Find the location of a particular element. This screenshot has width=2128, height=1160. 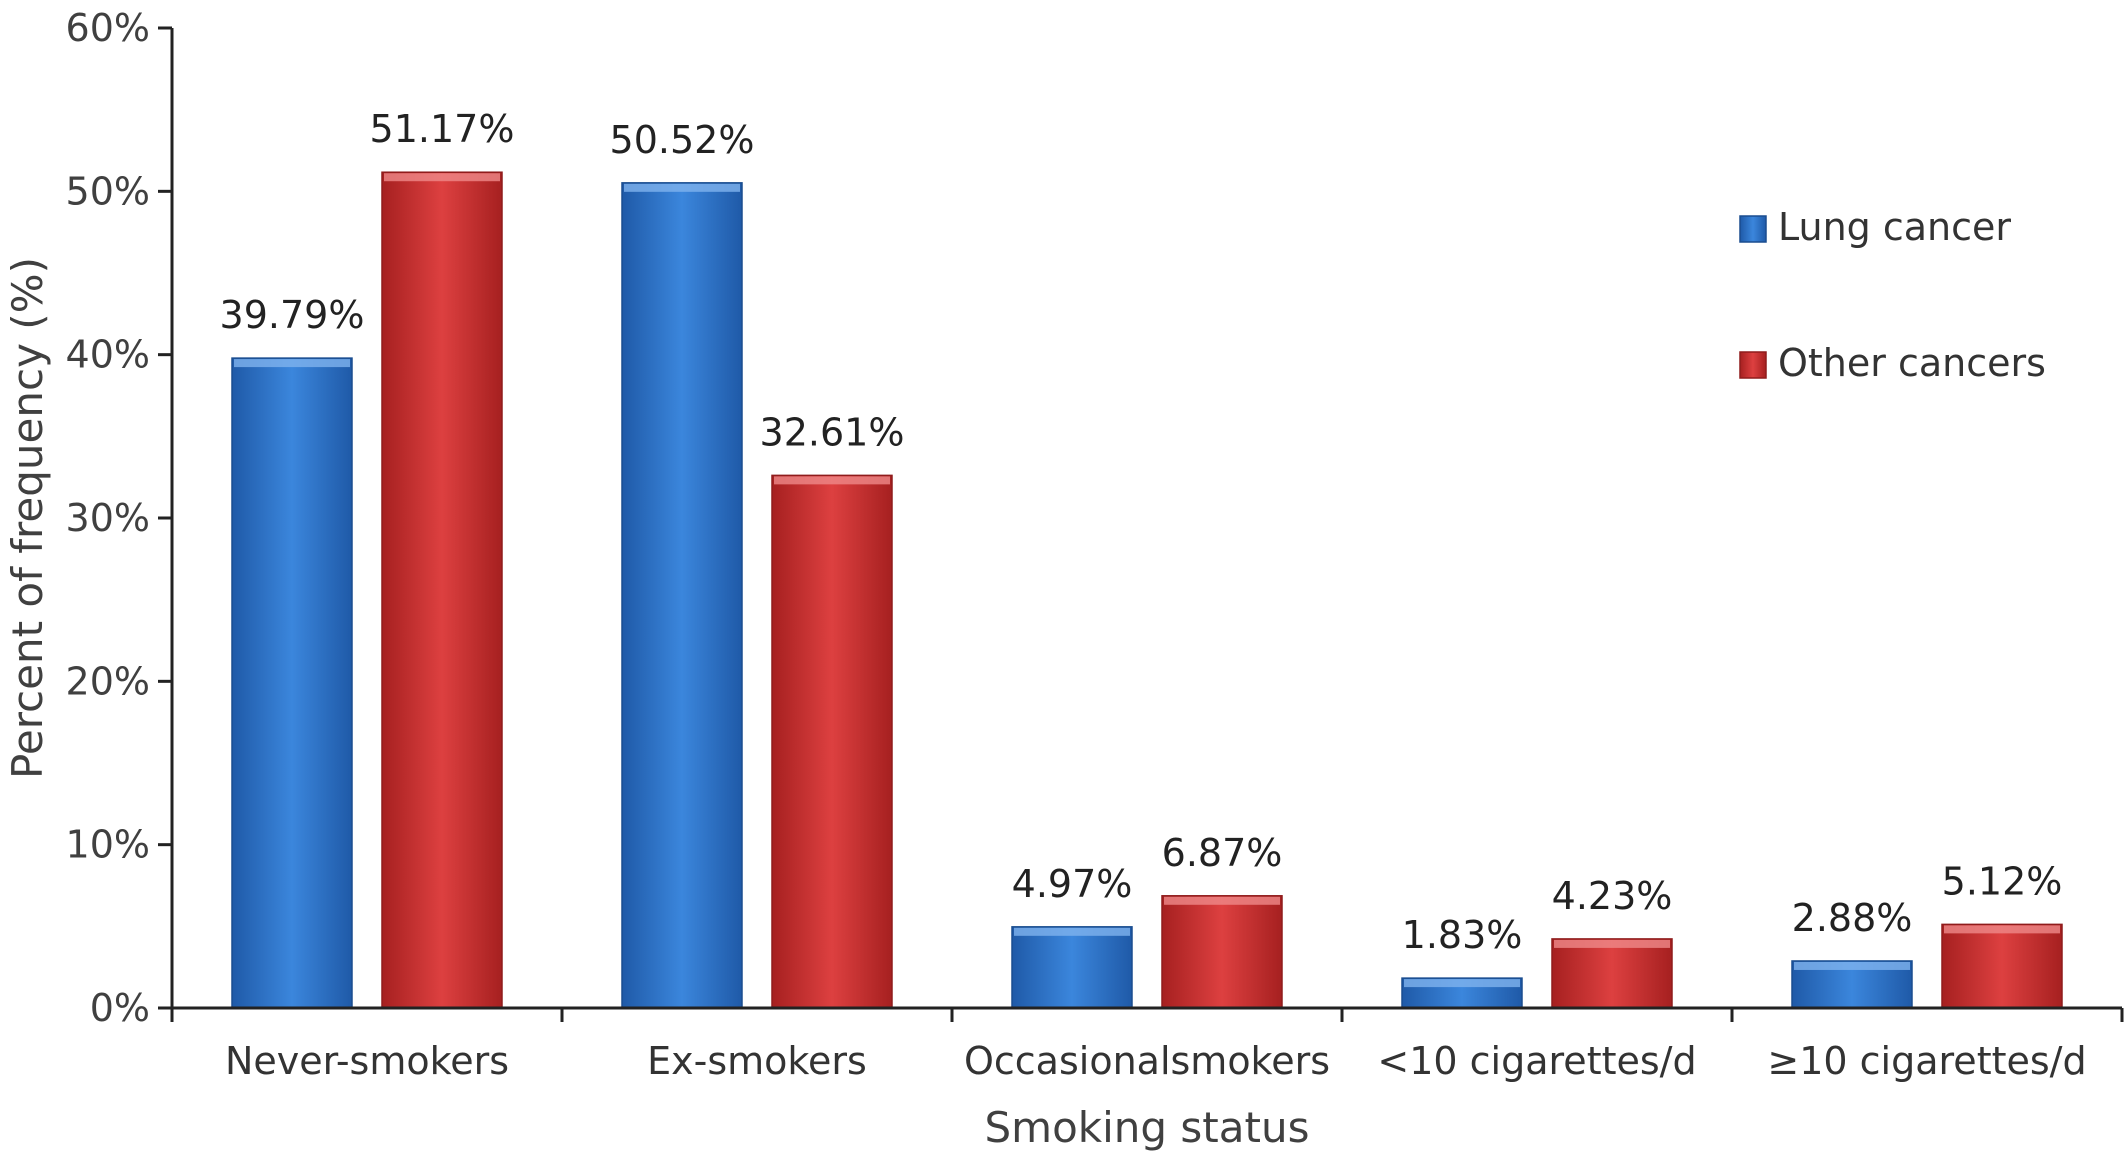

data-label: 4.23% is located at coordinates (1612, 896).